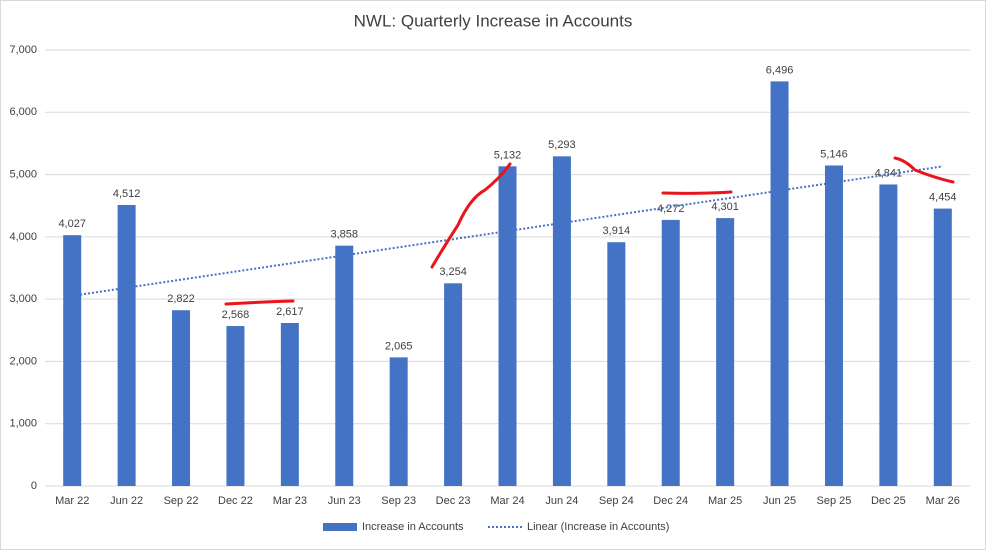 The image size is (986, 550). What do you see at coordinates (725, 207) in the screenshot?
I see `data-label: 4,301` at bounding box center [725, 207].